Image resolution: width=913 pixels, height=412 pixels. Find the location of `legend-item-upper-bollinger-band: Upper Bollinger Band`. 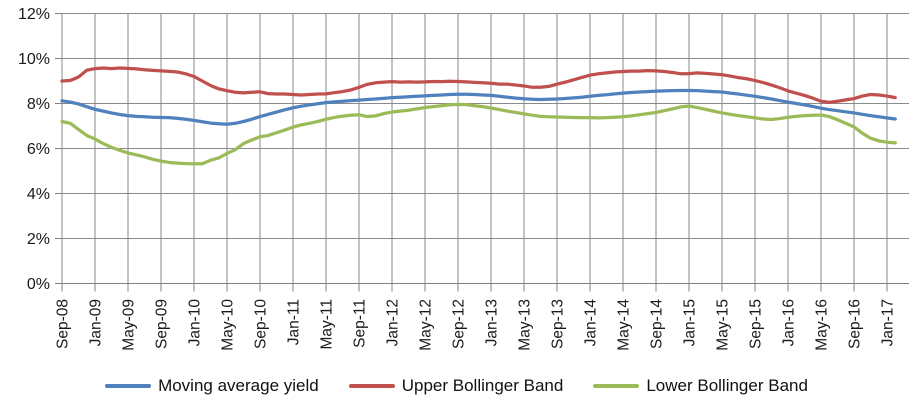

legend-item-upper-bollinger-band: Upper Bollinger Band is located at coordinates (456, 386).